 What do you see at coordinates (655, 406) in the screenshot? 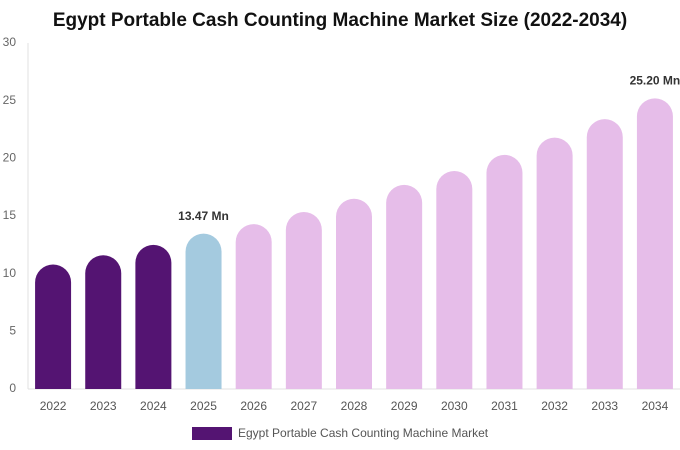
I see `x-tick-label: 2034` at bounding box center [655, 406].